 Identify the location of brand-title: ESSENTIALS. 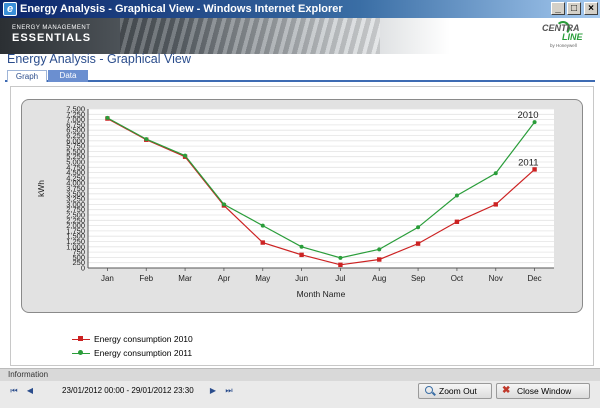
(52, 38).